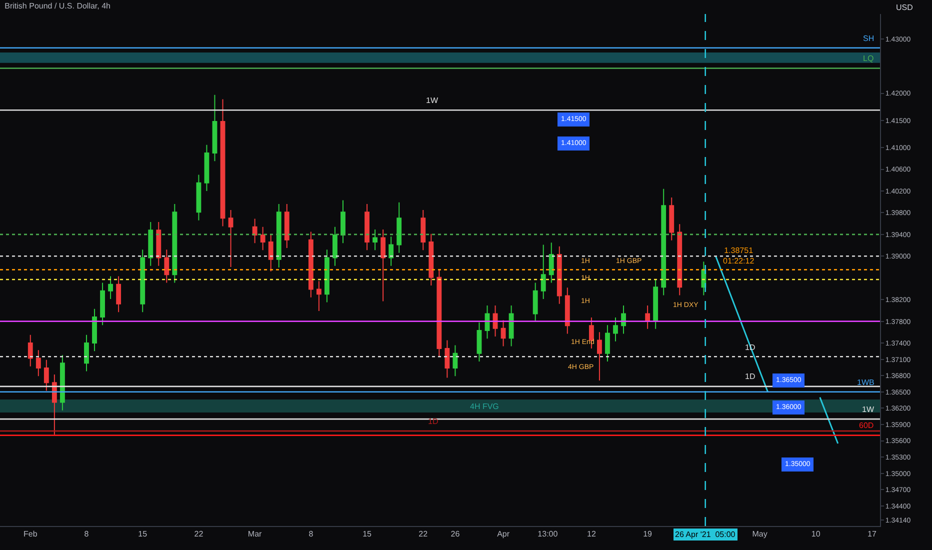  I want to click on ref-line-label: 1D, so click(750, 376).